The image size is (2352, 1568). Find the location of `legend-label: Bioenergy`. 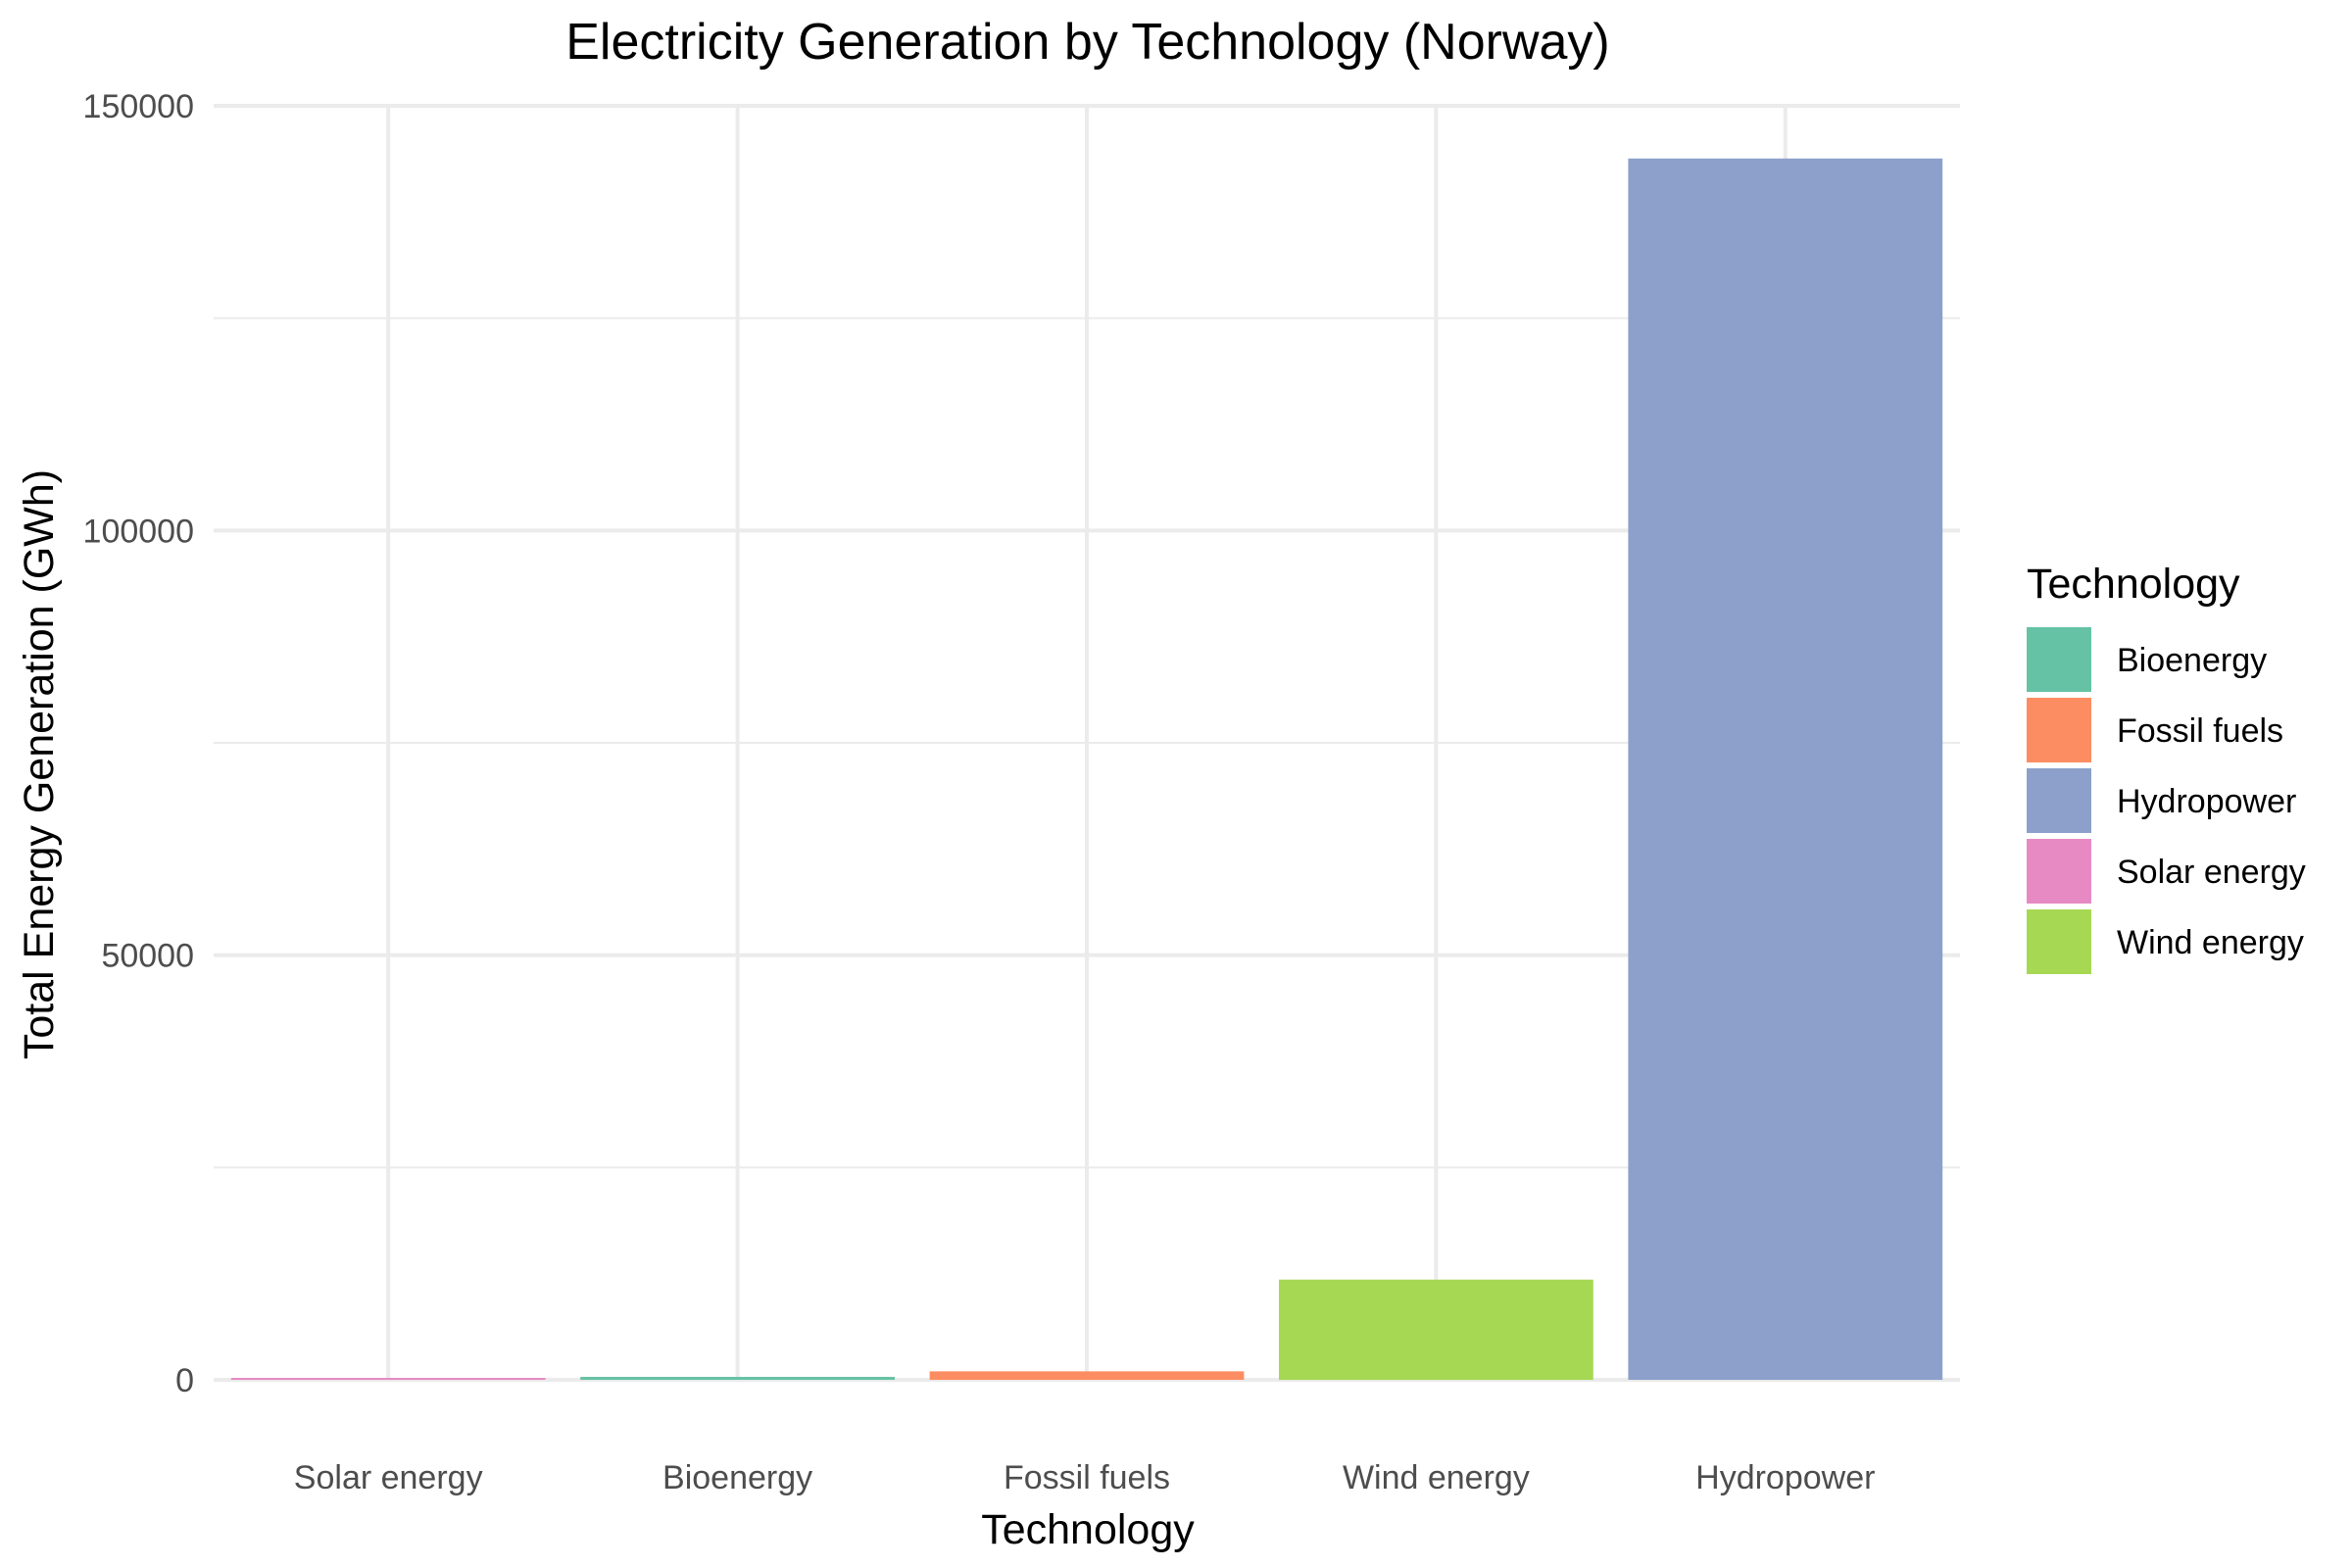

legend-label: Bioenergy is located at coordinates (2192, 660).